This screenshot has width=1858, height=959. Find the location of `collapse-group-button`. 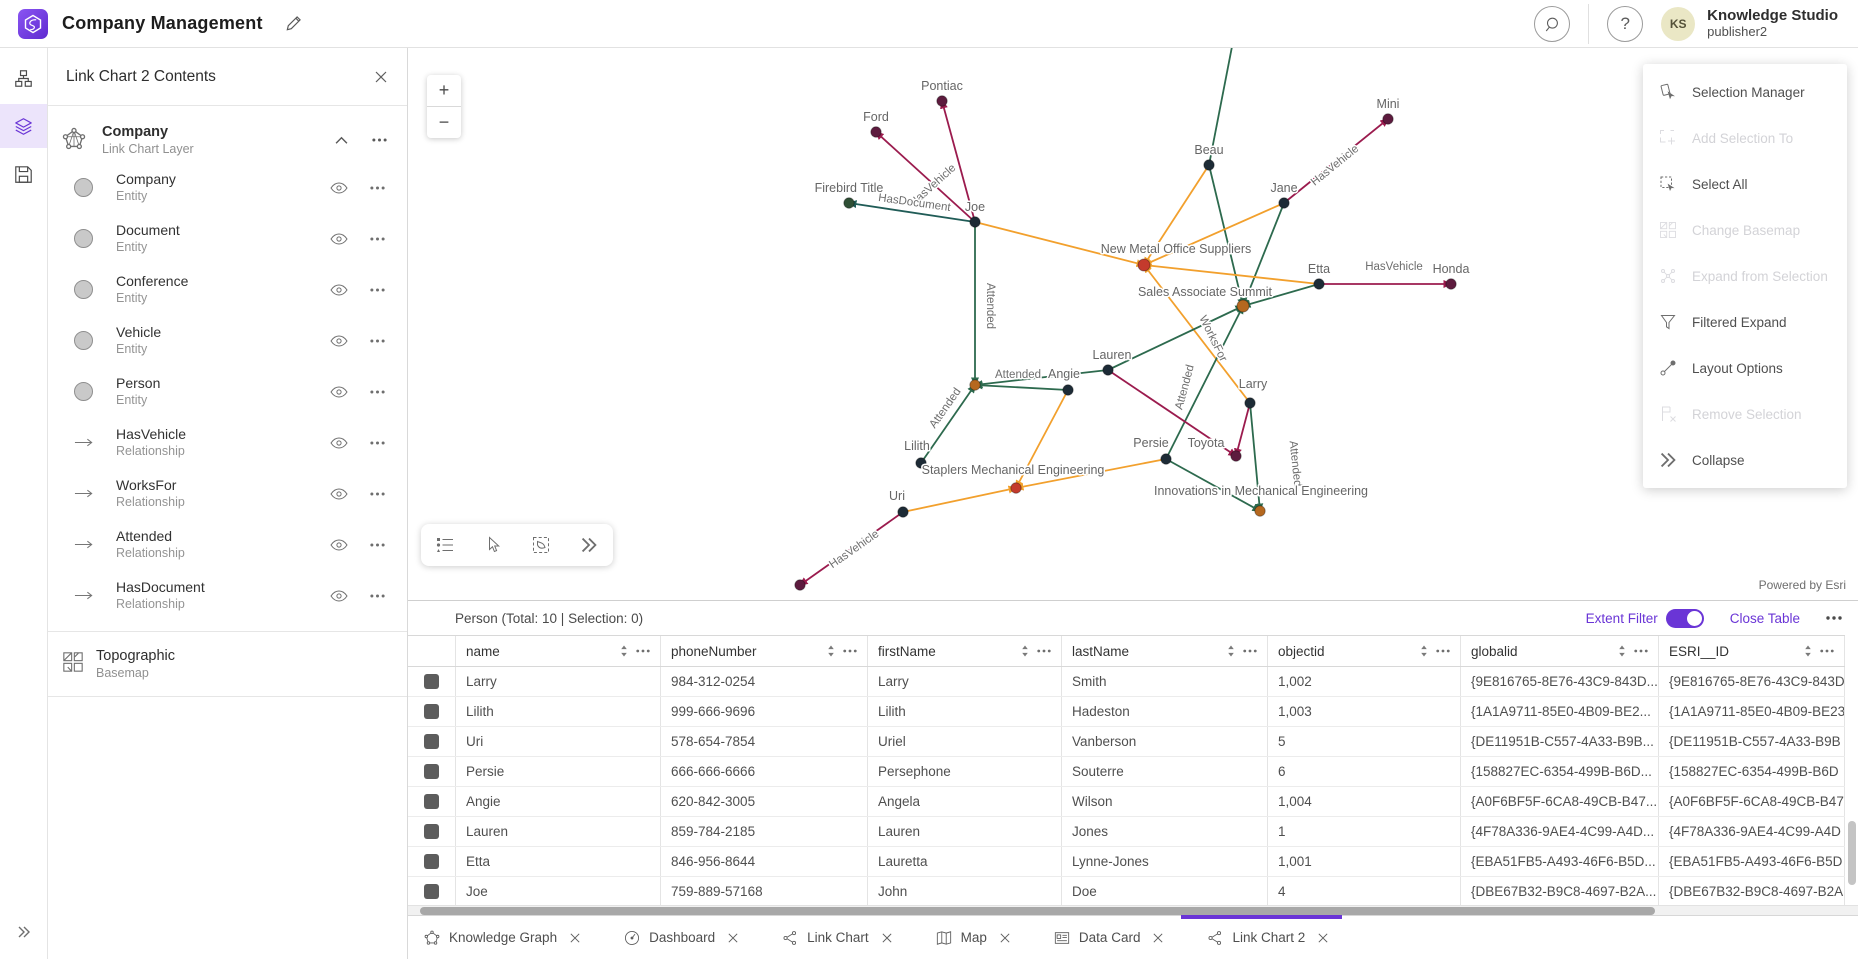

collapse-group-button is located at coordinates (341, 140).